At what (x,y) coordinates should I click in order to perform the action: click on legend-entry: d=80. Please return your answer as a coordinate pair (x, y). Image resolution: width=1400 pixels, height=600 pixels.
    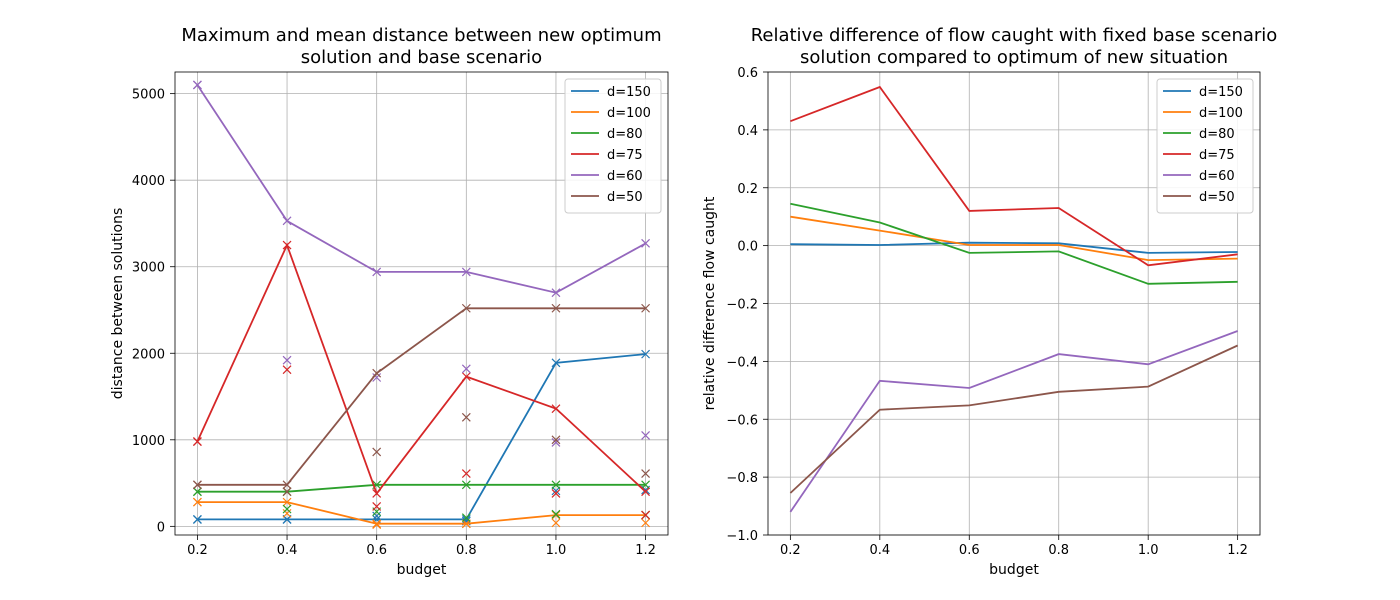
    Looking at the image, I should click on (1217, 134).